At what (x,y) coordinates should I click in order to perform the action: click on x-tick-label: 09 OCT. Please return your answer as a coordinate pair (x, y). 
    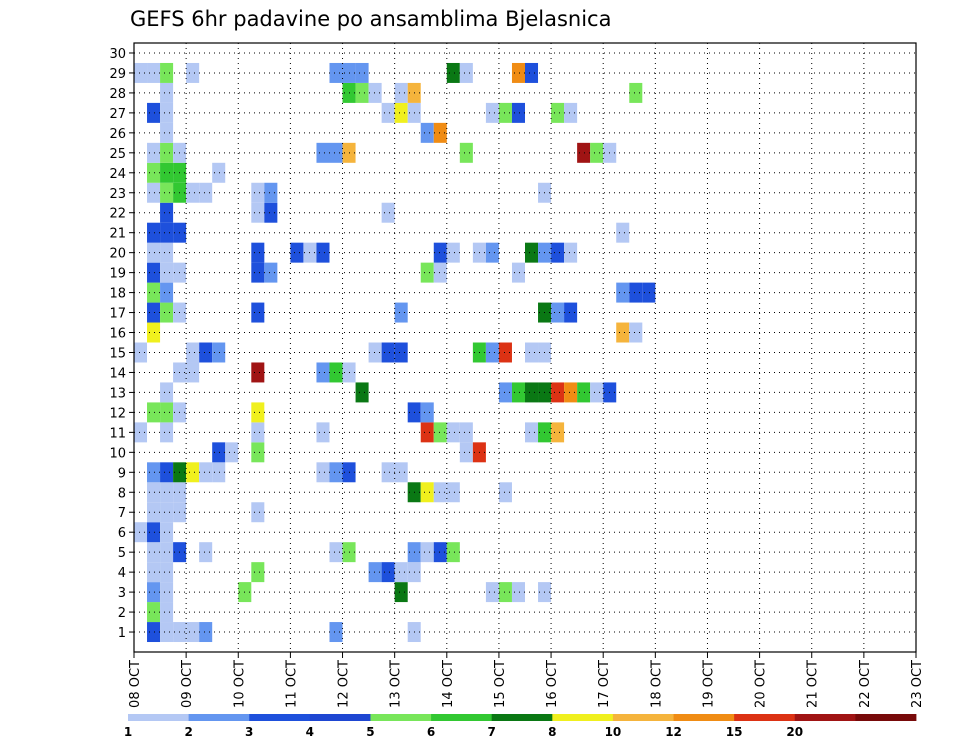
    Looking at the image, I should click on (187, 684).